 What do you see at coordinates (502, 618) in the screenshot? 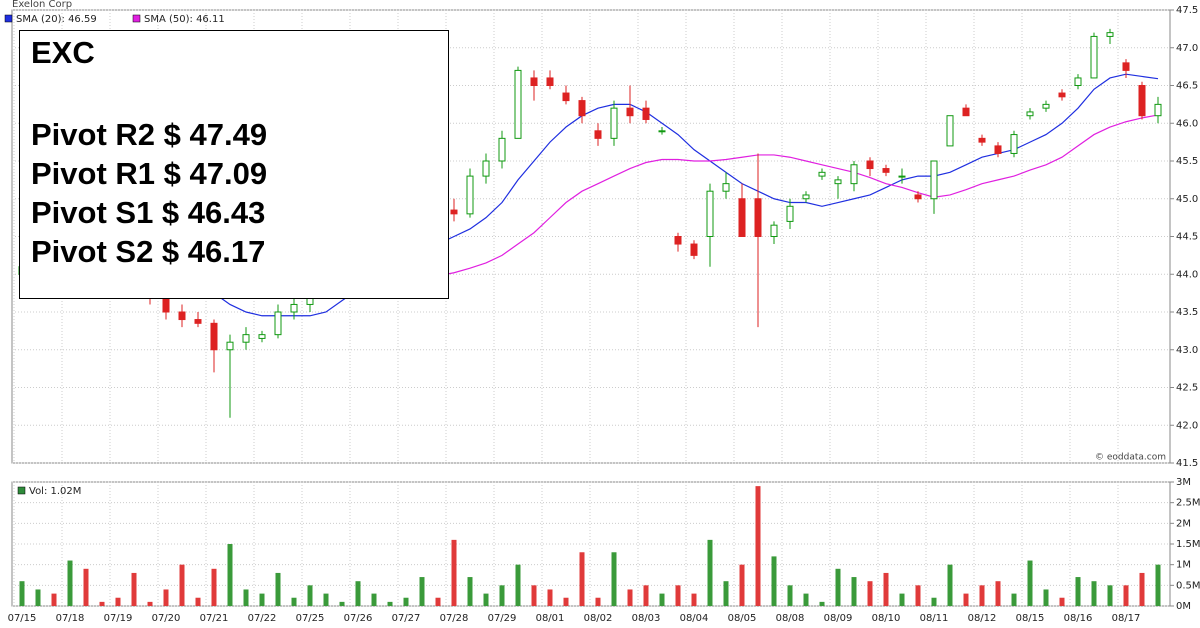
I see `x-tick-label: 07/29` at bounding box center [502, 618].